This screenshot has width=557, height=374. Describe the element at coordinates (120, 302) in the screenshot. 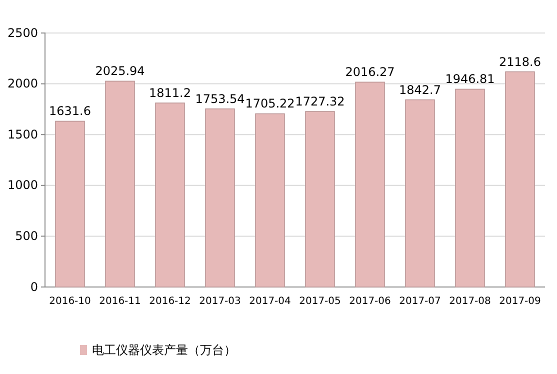

I see `x-tick-label: 2016-11` at that location.